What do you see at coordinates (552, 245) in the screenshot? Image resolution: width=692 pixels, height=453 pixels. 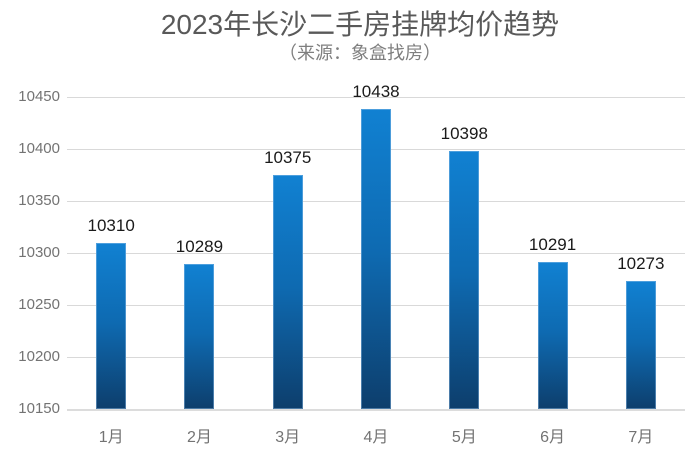 I see `bar-value-label: 10291` at bounding box center [552, 245].